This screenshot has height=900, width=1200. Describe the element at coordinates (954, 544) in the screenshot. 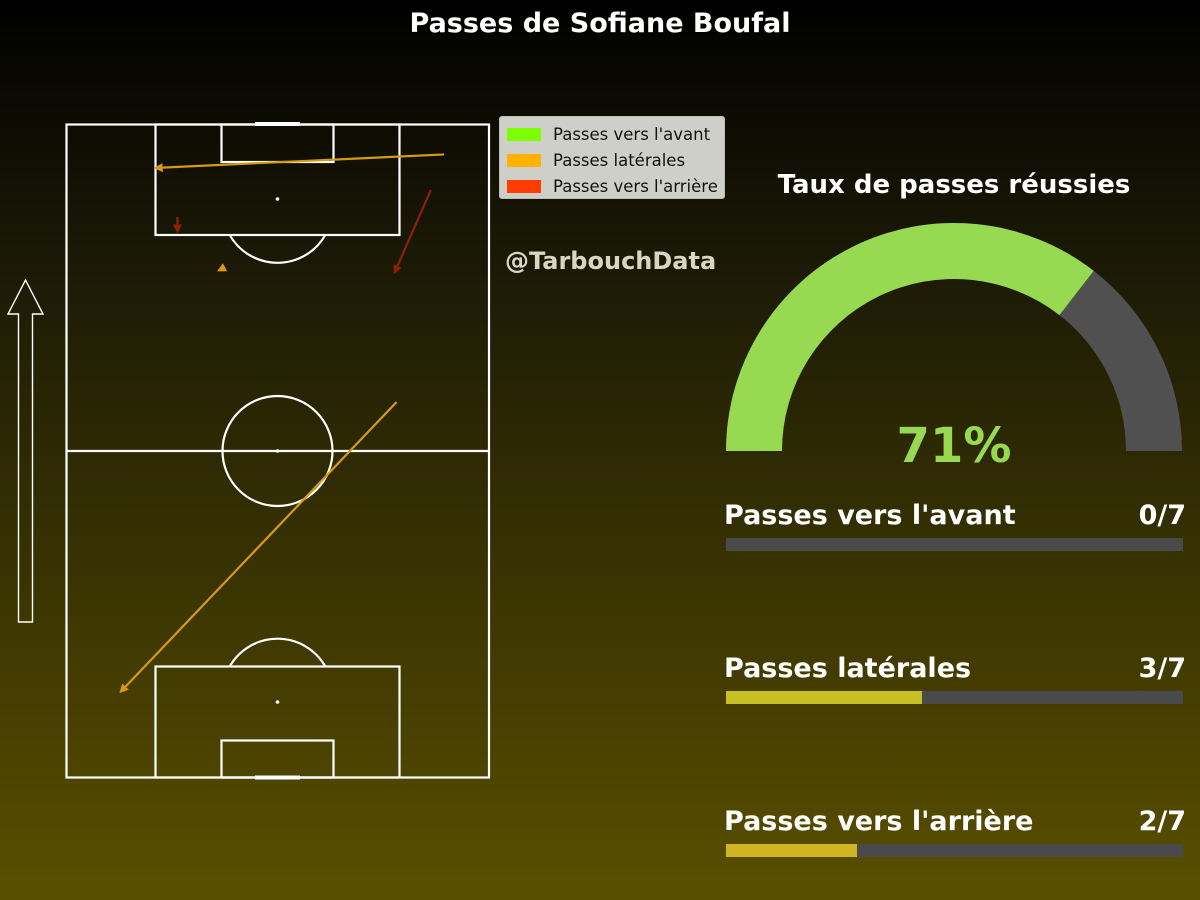

I see `stat-track-forward` at that location.